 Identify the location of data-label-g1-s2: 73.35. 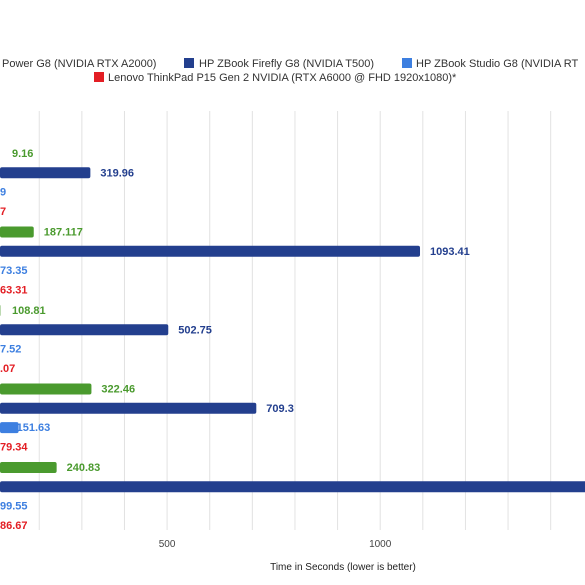
(14, 271).